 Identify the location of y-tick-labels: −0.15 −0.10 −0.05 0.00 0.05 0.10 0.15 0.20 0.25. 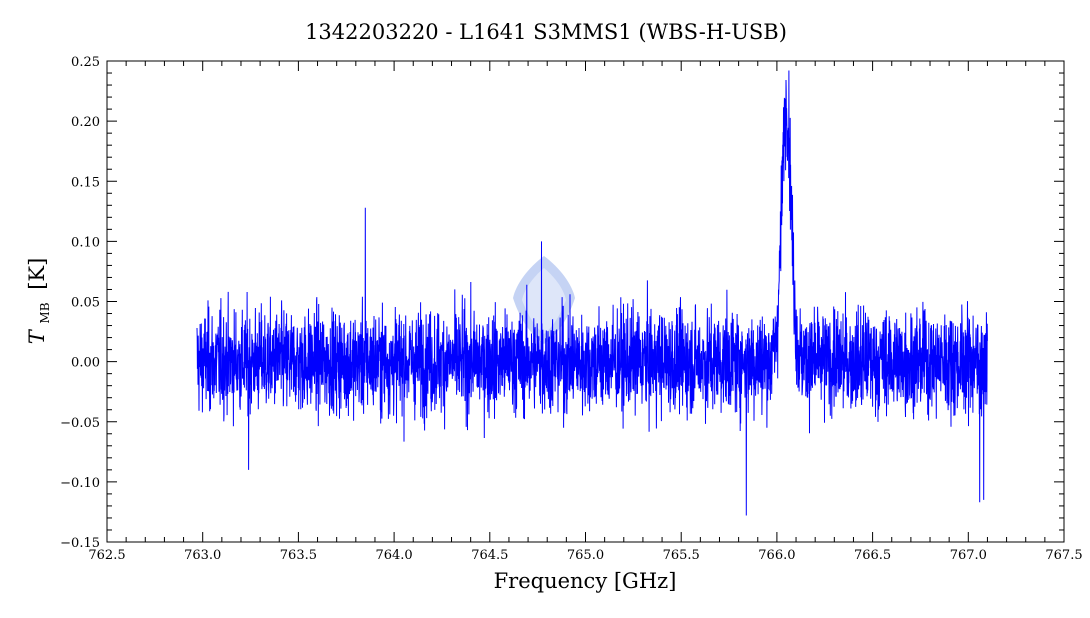
(80, 303).